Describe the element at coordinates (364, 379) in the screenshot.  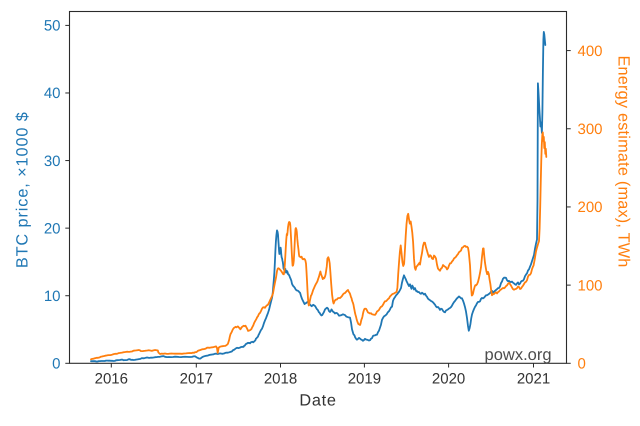
I see `svg-text: 2019` at that location.